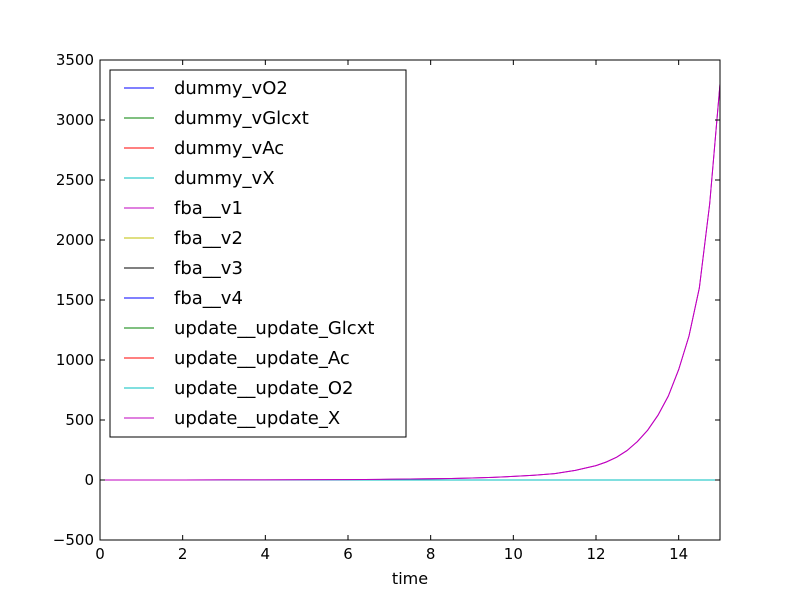 This screenshot has width=800, height=600. What do you see at coordinates (75, 360) in the screenshot?
I see `y-tick-label: 1000` at bounding box center [75, 360].